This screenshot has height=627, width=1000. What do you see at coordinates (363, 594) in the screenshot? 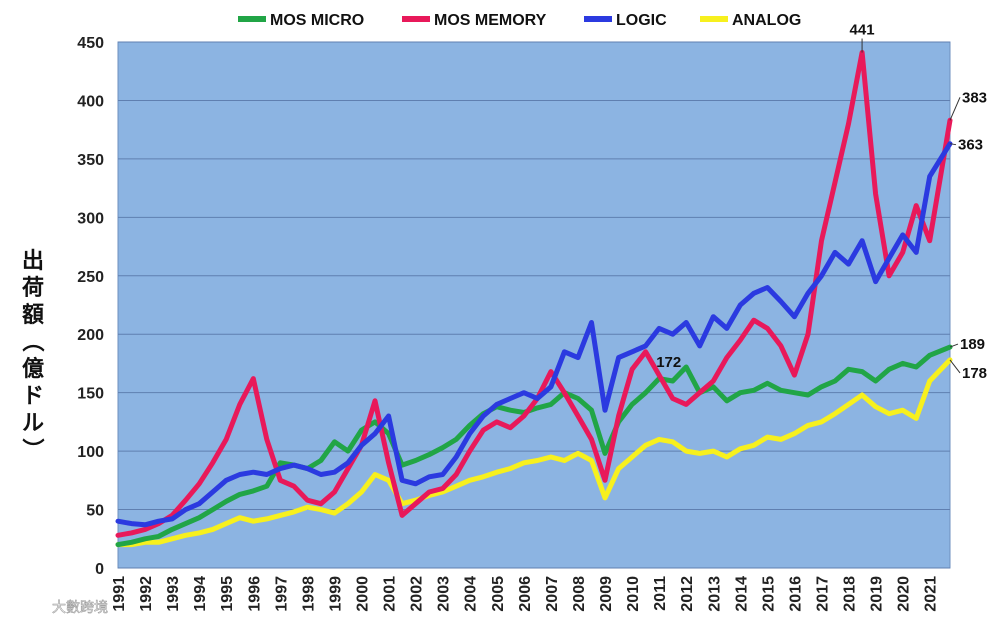
I see `x-tick-label-2000: 2000` at bounding box center [363, 594].